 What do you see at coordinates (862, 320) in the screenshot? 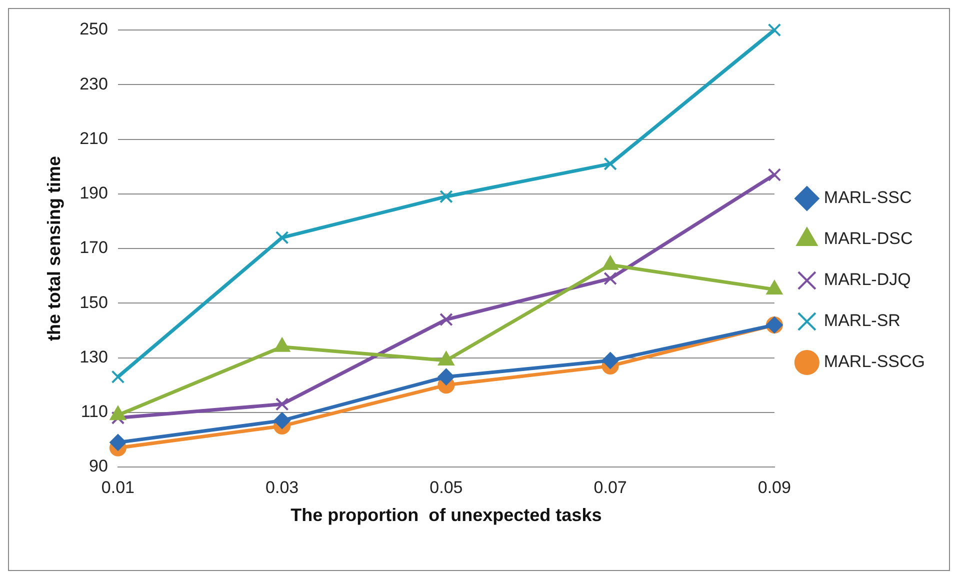
I see `legend-label: MARL-SR` at bounding box center [862, 320].